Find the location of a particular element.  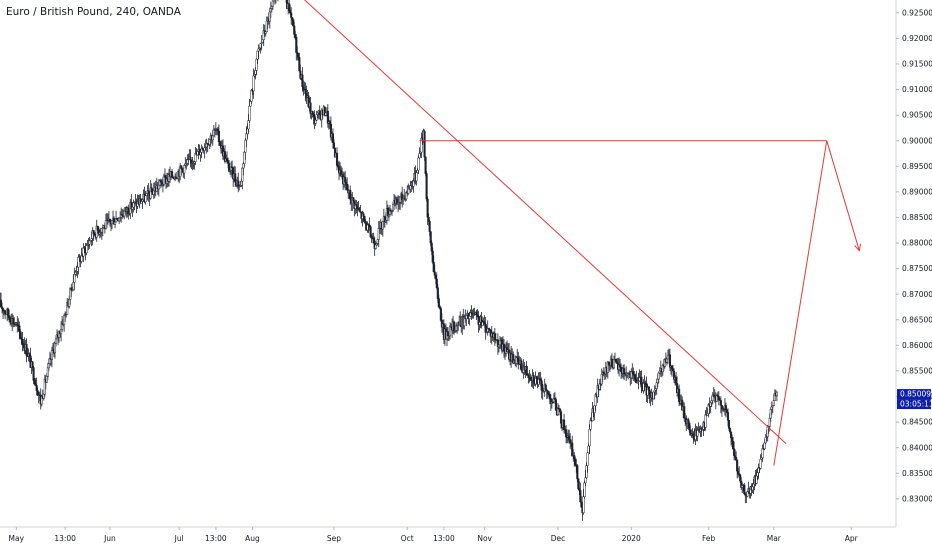

x-tick-label: Nov is located at coordinates (484, 538).